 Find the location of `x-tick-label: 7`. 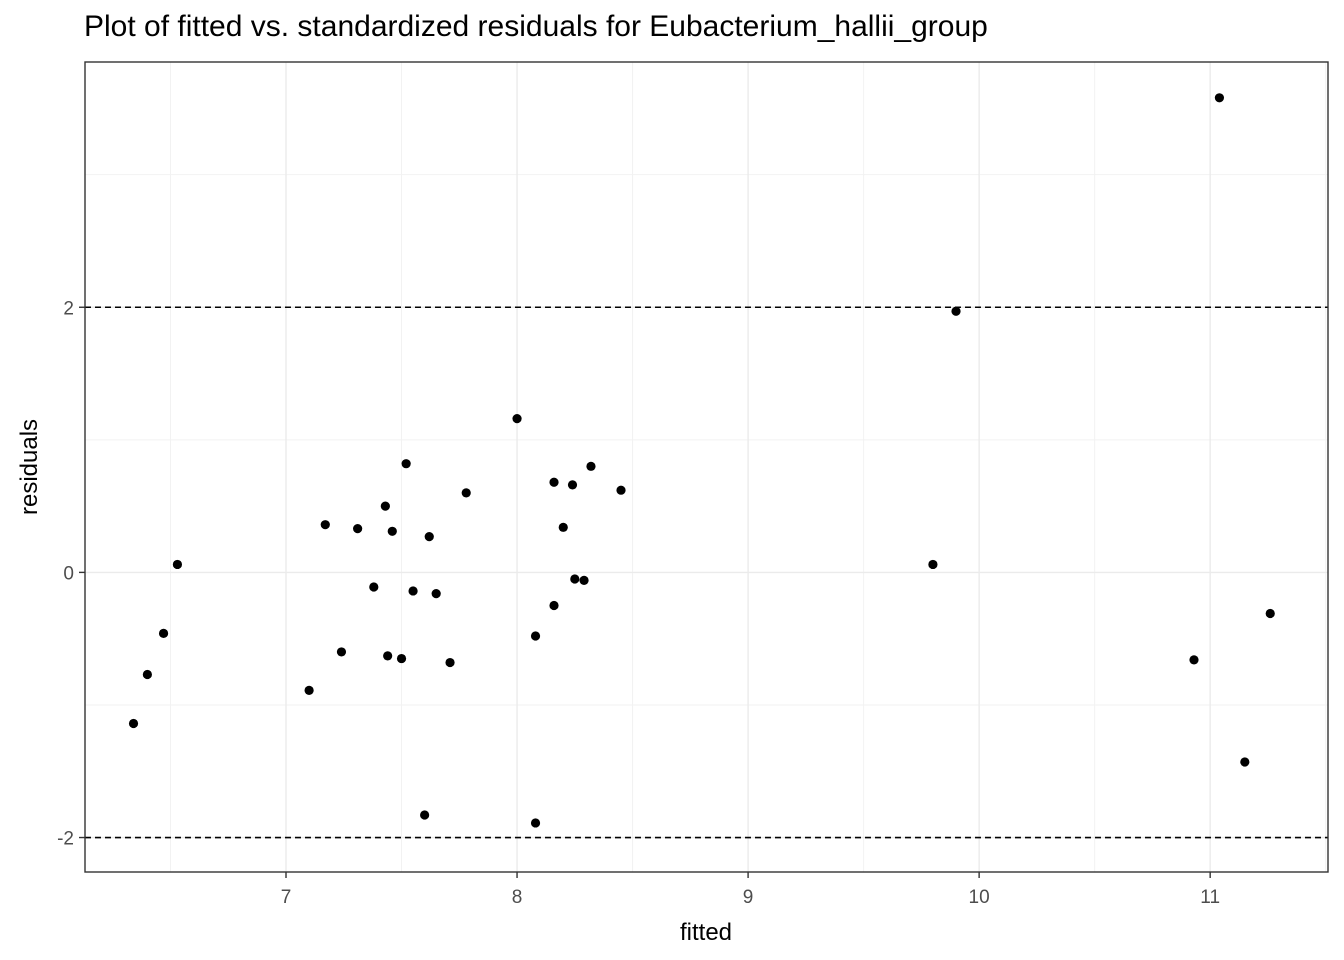

x-tick-label: 7 is located at coordinates (286, 897).